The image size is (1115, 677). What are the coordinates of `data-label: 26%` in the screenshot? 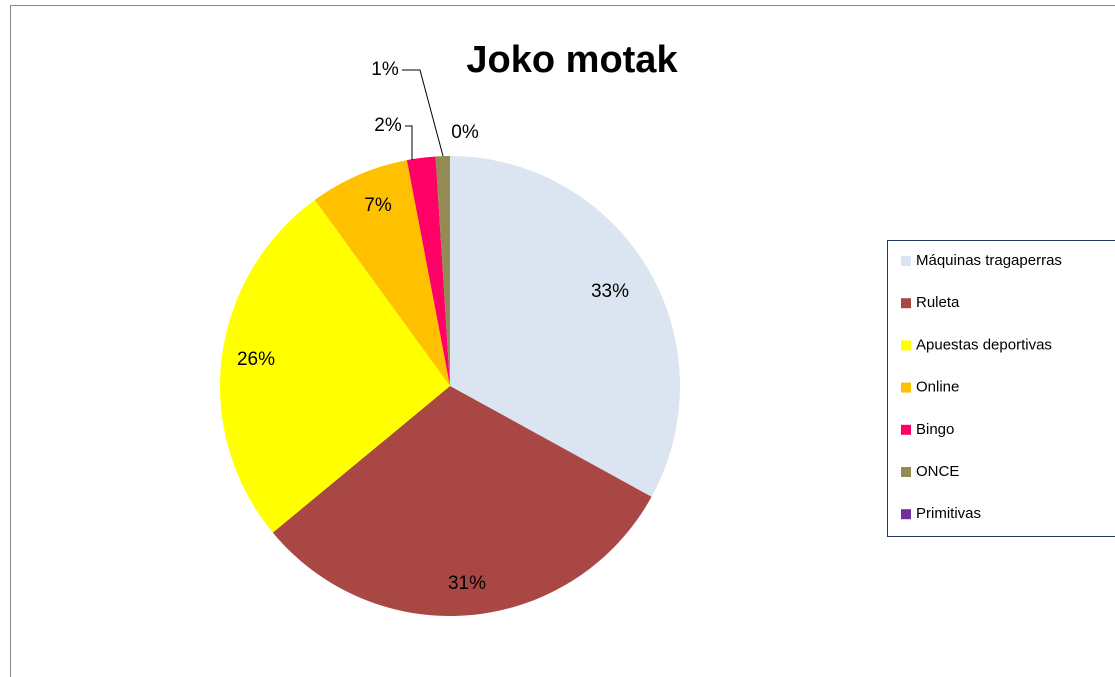 It's located at (256, 359).